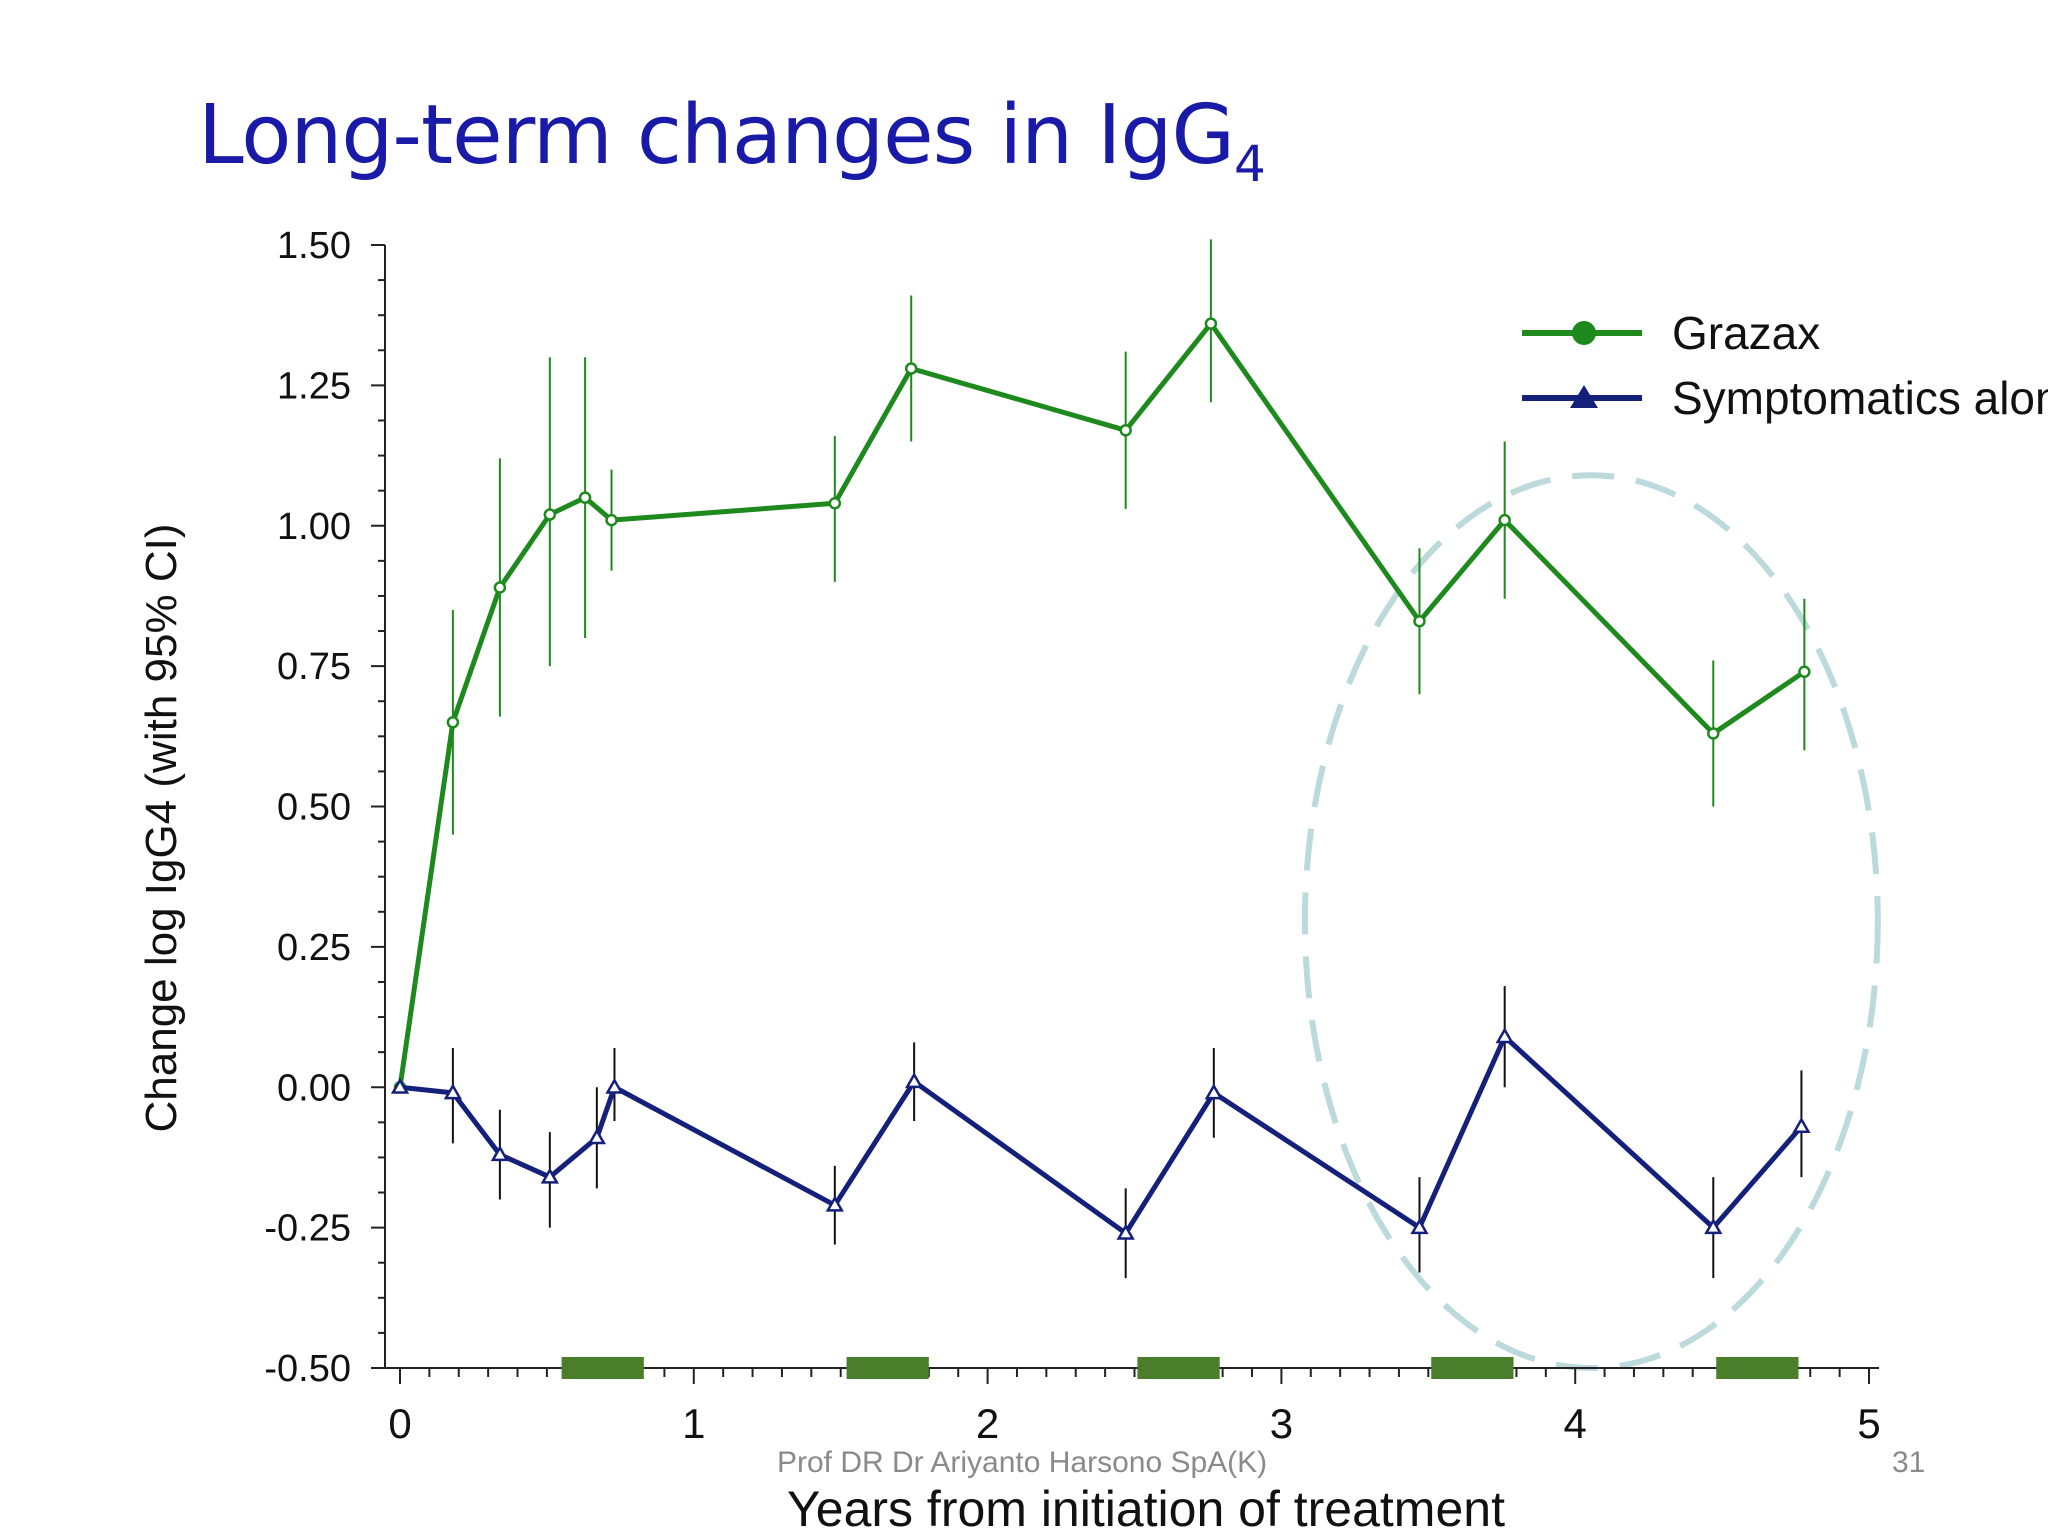 The image size is (2048, 1536). What do you see at coordinates (1281, 1423) in the screenshot?
I see `x-tick-label: 3` at bounding box center [1281, 1423].